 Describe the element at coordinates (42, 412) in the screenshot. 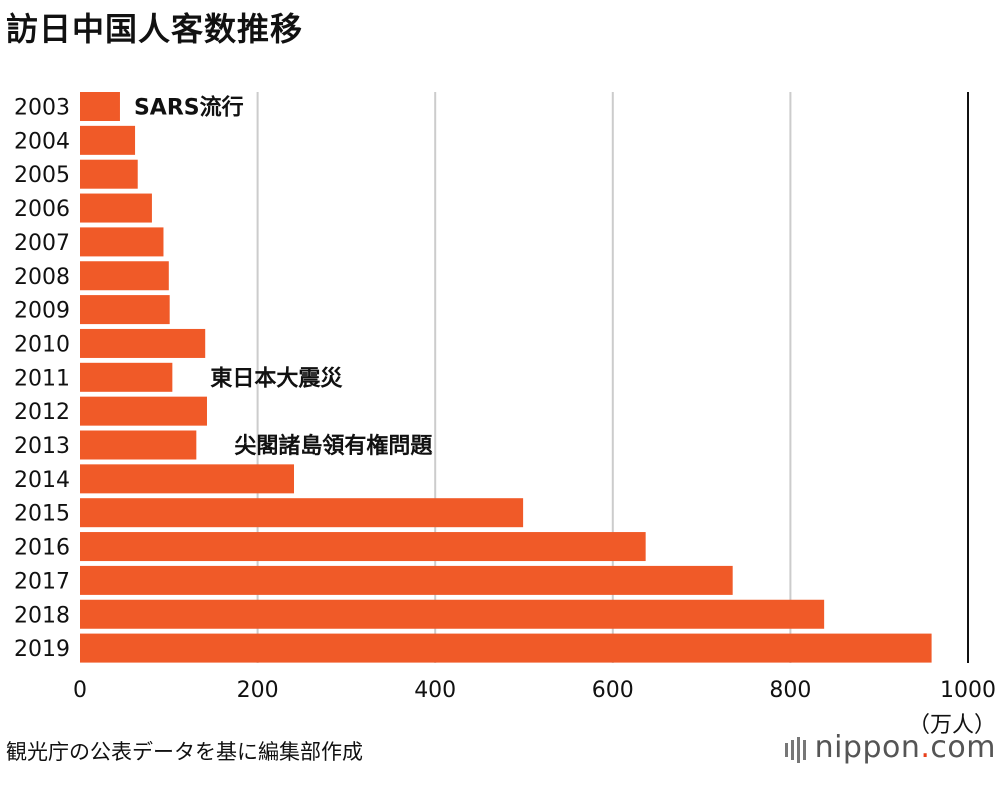

I see `year-label-2012: 2012` at that location.